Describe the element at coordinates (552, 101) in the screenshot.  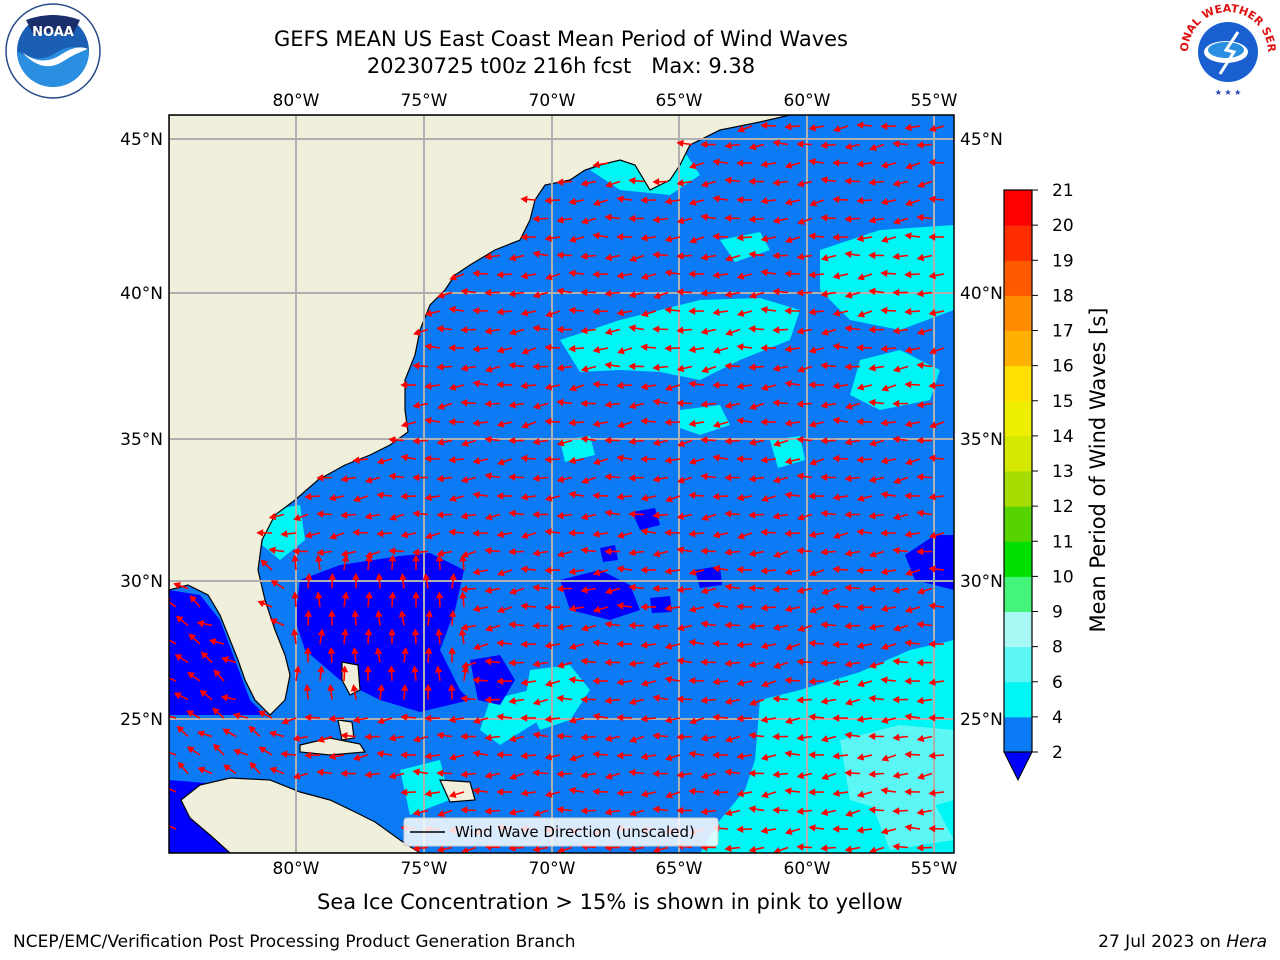
I see `lon-label-top-70w: 70°W` at that location.